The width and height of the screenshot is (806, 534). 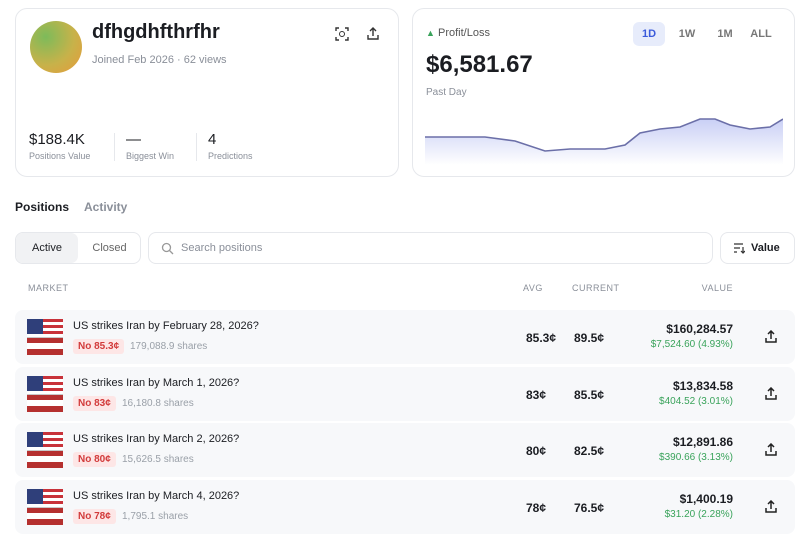 I want to click on pnl-period: Past Day, so click(x=446, y=92).